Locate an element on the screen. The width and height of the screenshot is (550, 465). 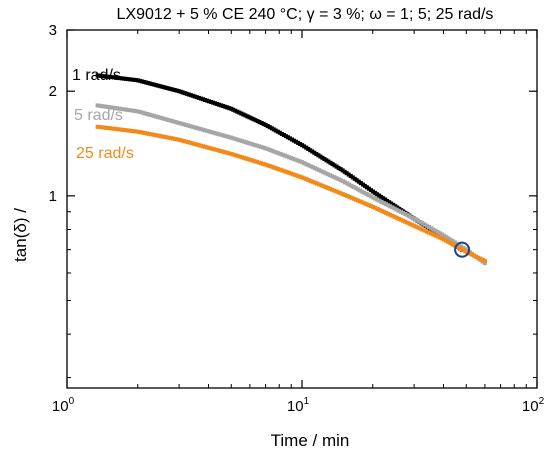
x-tick-label: 10² is located at coordinates (533, 405).